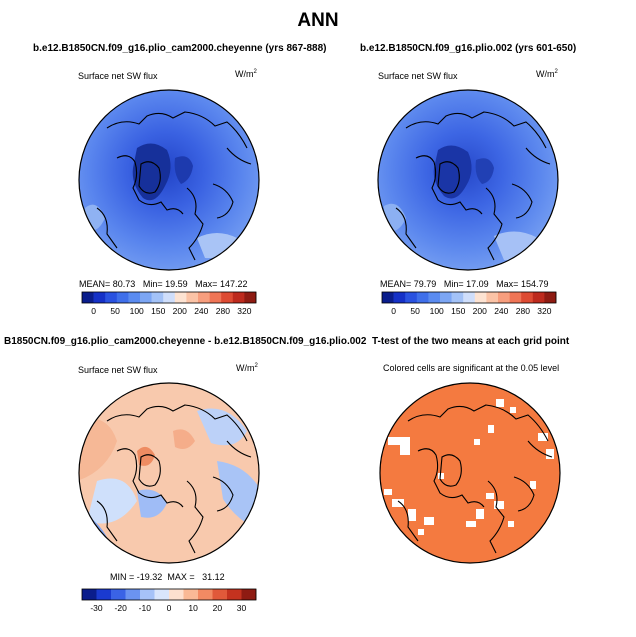 Image resolution: width=636 pixels, height=637 pixels. I want to click on panel1-map-border, so click(169, 180).